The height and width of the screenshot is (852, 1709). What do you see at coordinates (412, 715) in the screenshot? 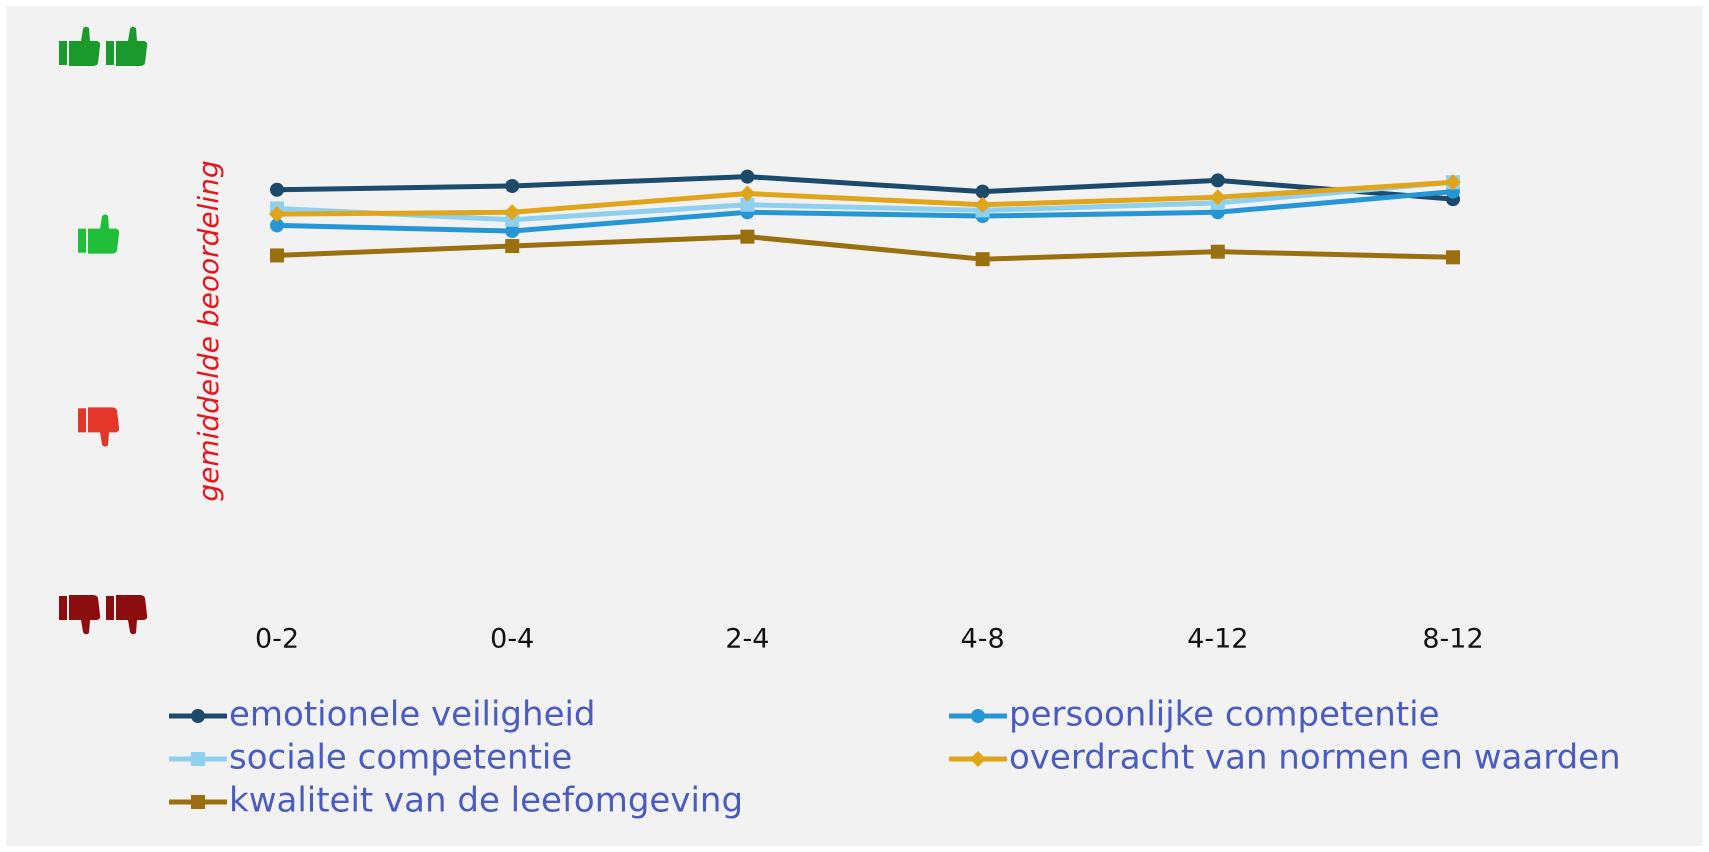
I see `legend-label: emotionele veiligheid` at bounding box center [412, 715].